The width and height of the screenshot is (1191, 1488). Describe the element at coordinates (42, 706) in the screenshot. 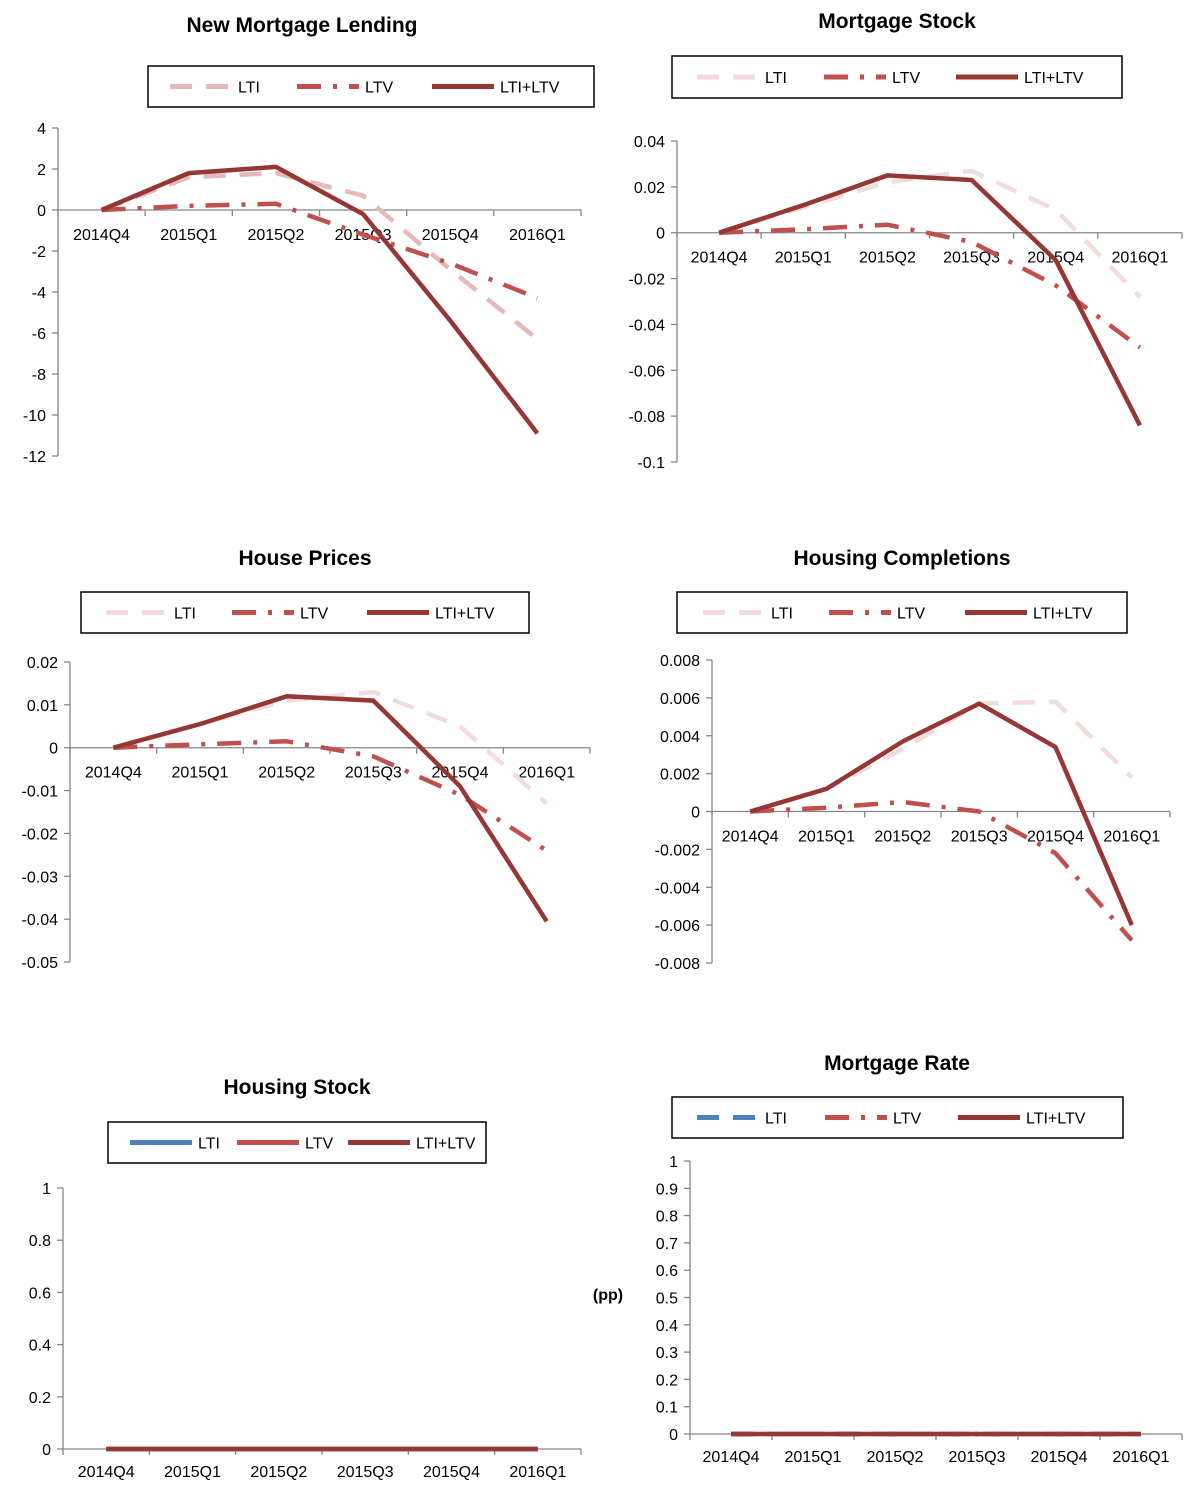

I see `y-tick-label: 0.01` at that location.